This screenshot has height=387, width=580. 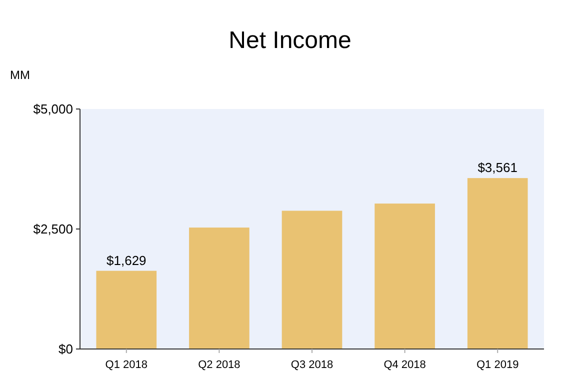 What do you see at coordinates (53, 229) in the screenshot?
I see `y-tick-label: $2,500` at bounding box center [53, 229].